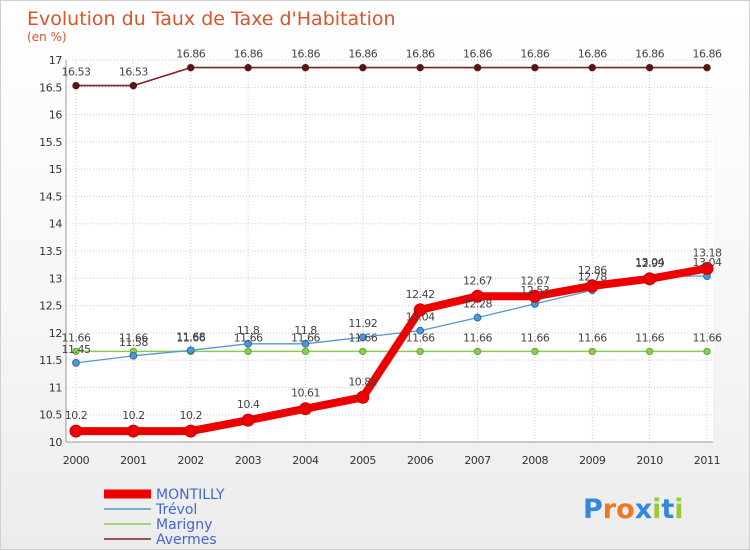  Describe the element at coordinates (248, 460) in the screenshot. I see `x-tick-label: 2003` at that location.